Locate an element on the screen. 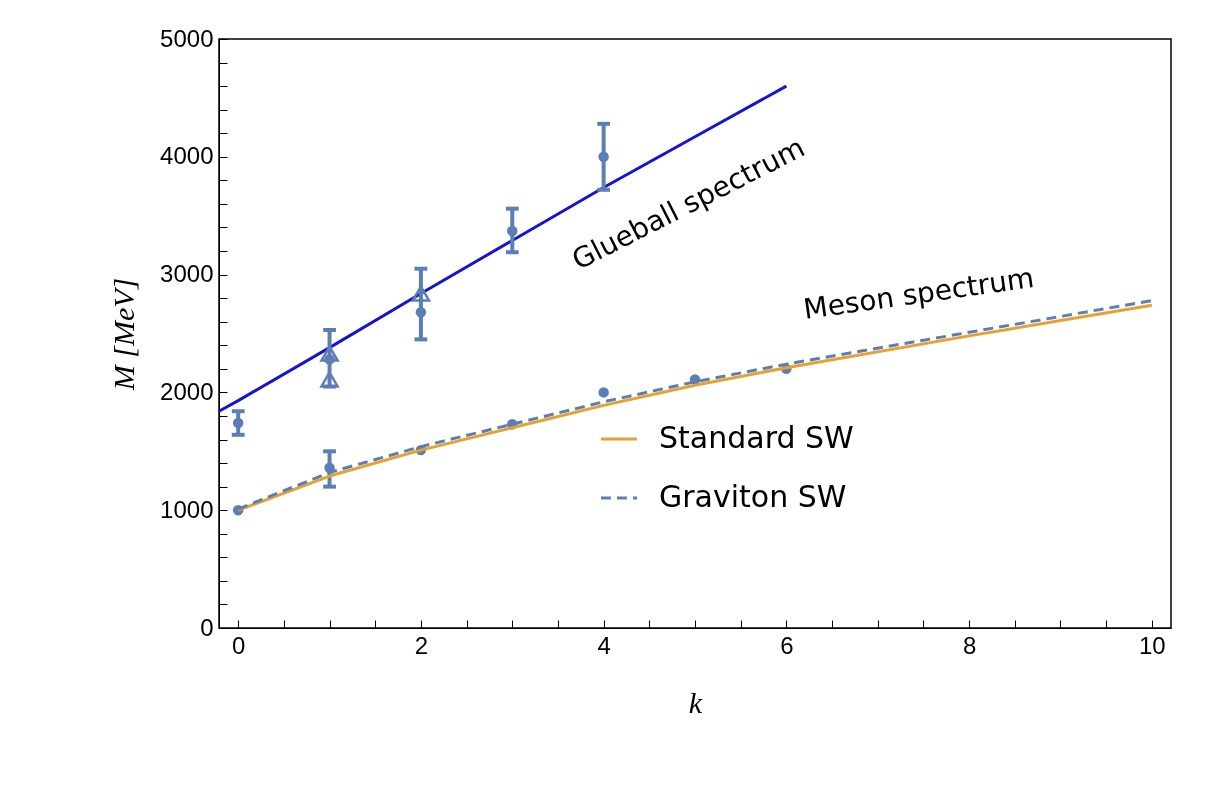 The width and height of the screenshot is (1217, 790). y-tick-label: 2000 is located at coordinates (187, 391).